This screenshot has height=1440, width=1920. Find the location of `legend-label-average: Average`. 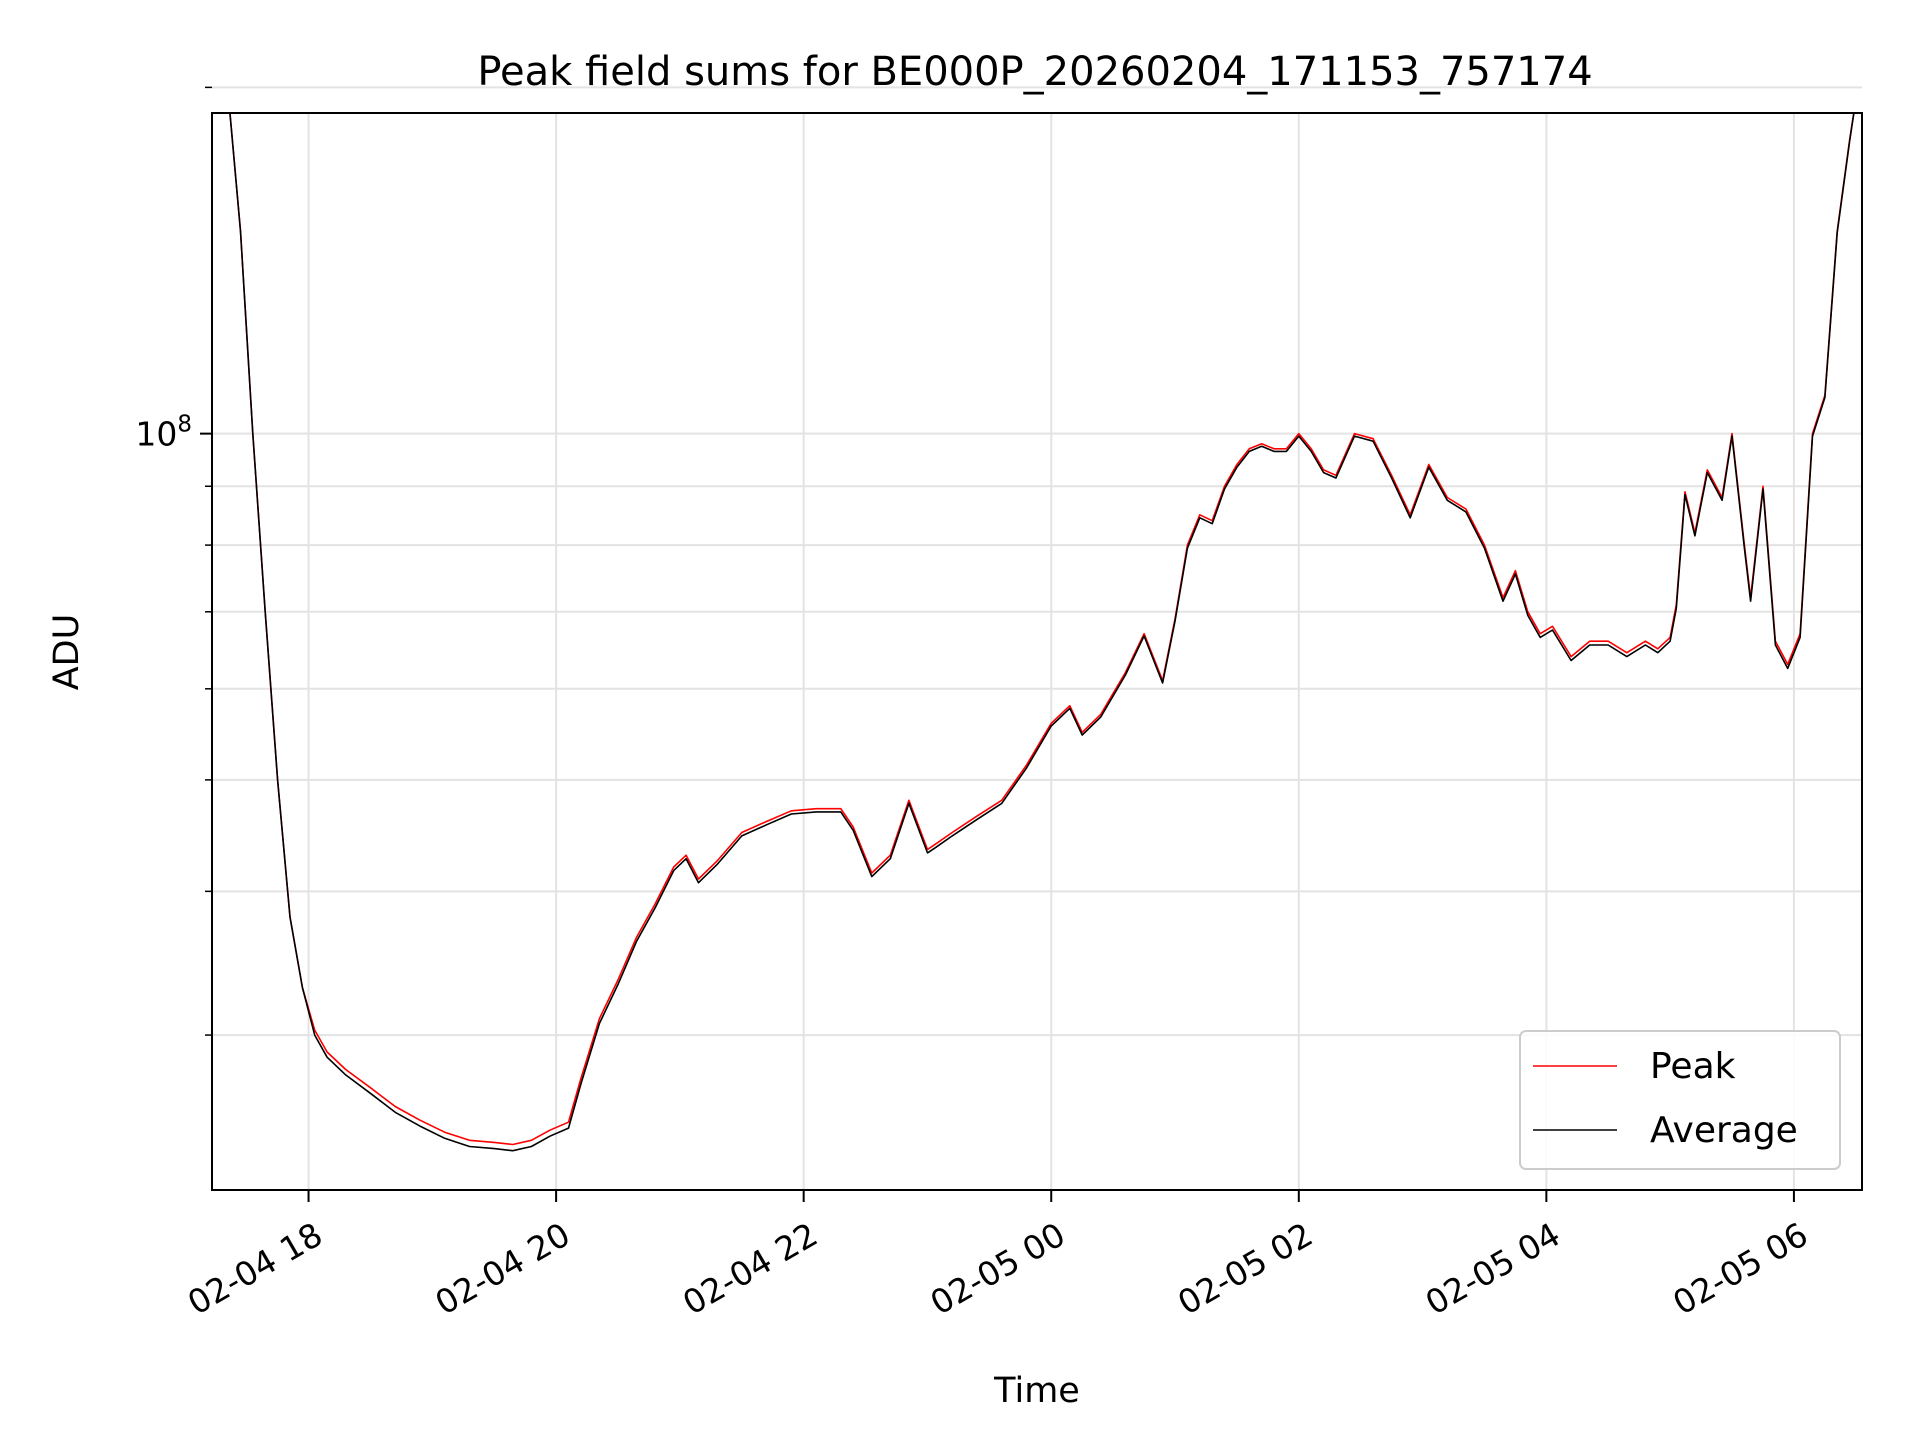

legend-label-average: Average is located at coordinates (1724, 1130).